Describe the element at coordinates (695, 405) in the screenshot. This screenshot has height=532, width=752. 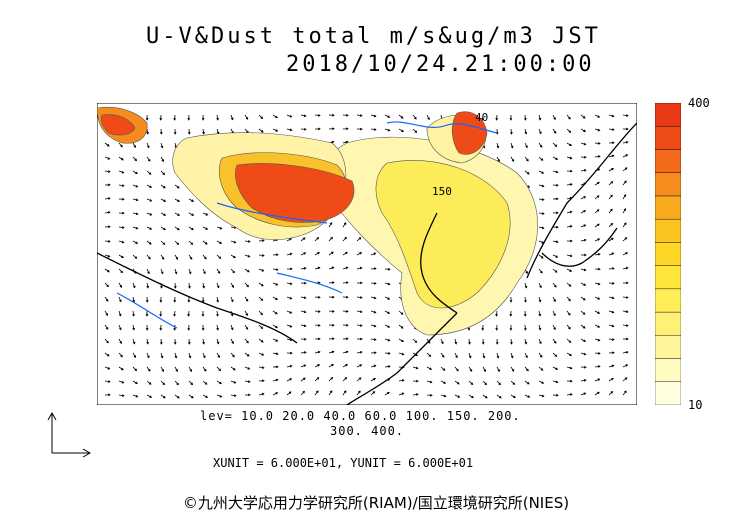
I see `colorbar-min-label: 10` at that location.